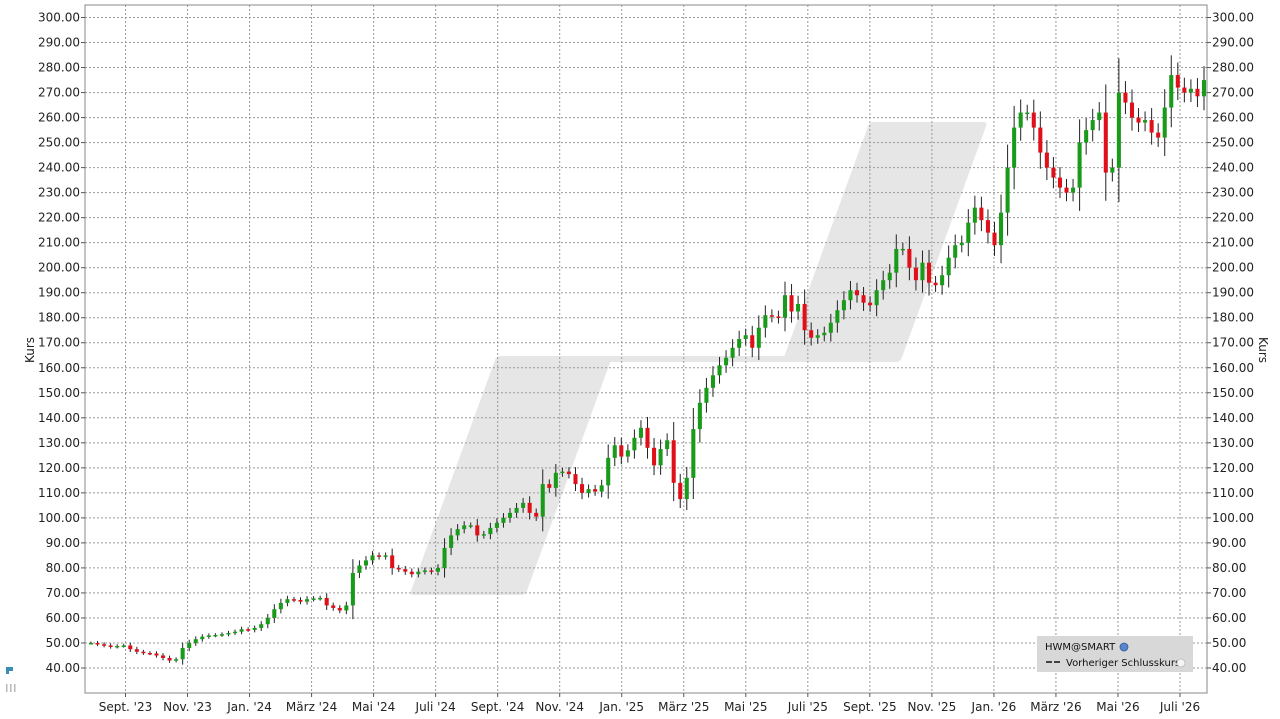 This screenshot has height=719, width=1280. I want to click on toggle-icon, so click(1181, 663).